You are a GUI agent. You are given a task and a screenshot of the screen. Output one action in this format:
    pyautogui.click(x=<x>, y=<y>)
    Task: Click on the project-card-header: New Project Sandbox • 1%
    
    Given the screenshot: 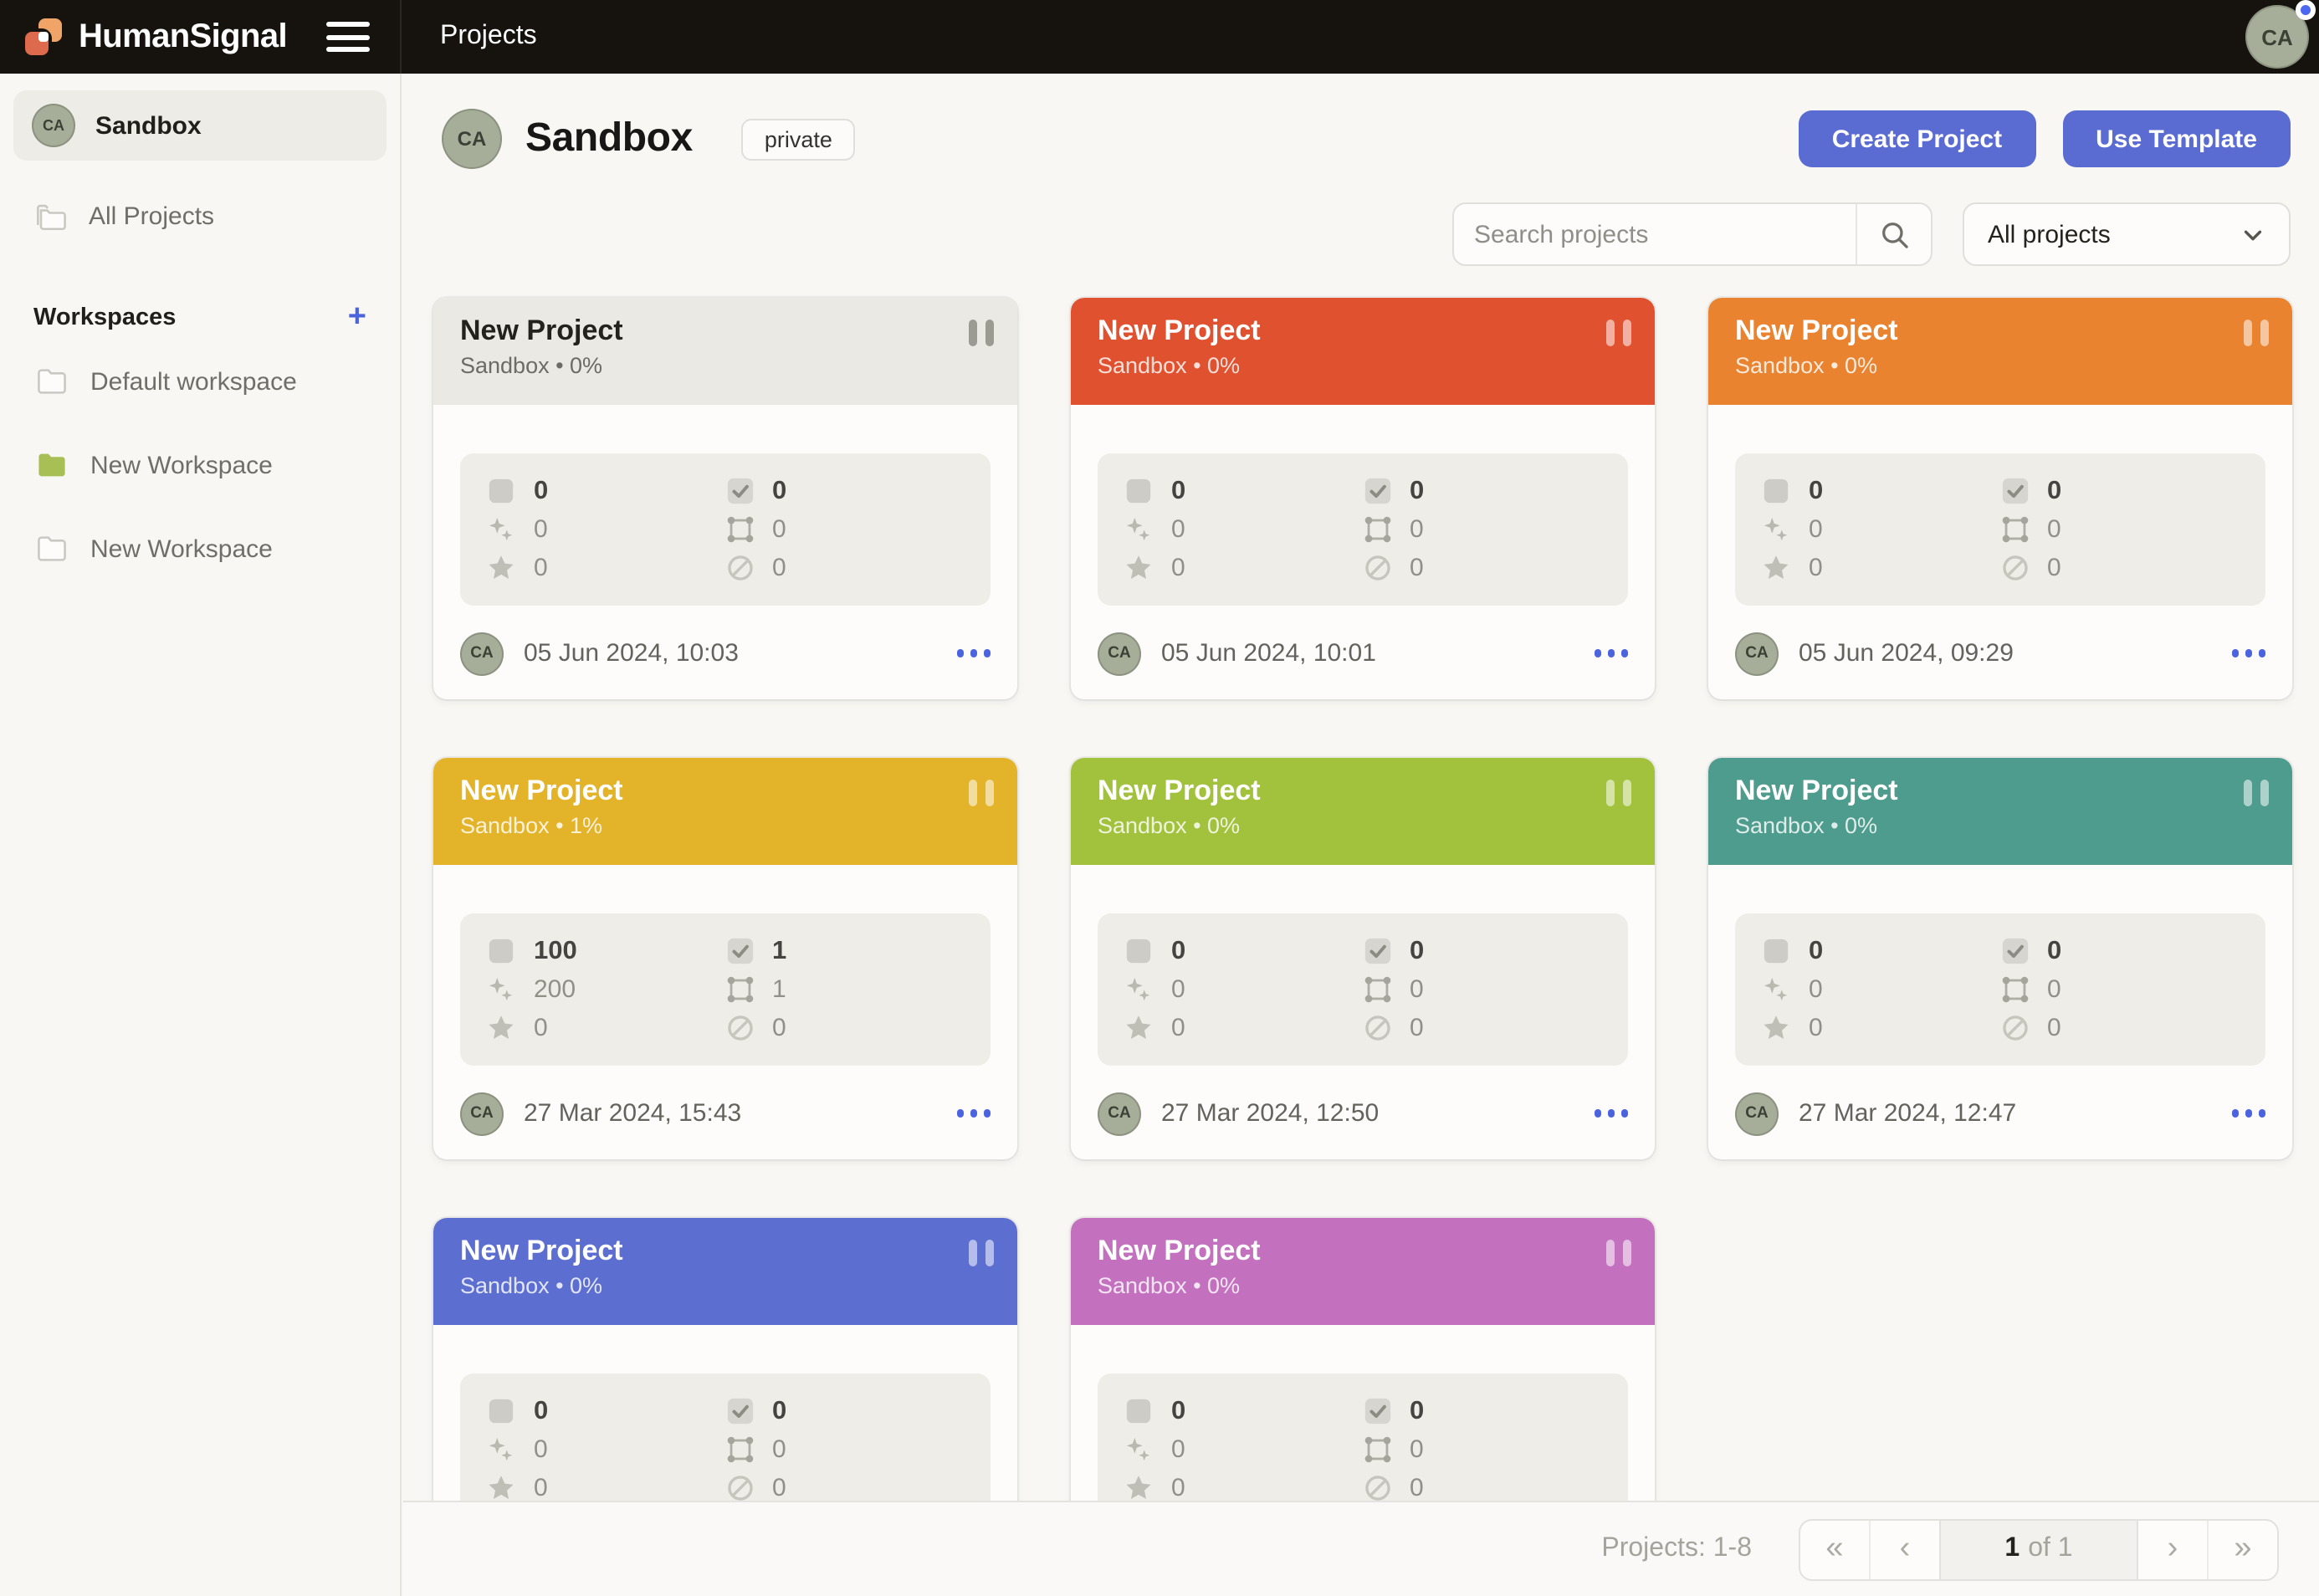 What is the action you would take?
    pyautogui.click(x=725, y=812)
    